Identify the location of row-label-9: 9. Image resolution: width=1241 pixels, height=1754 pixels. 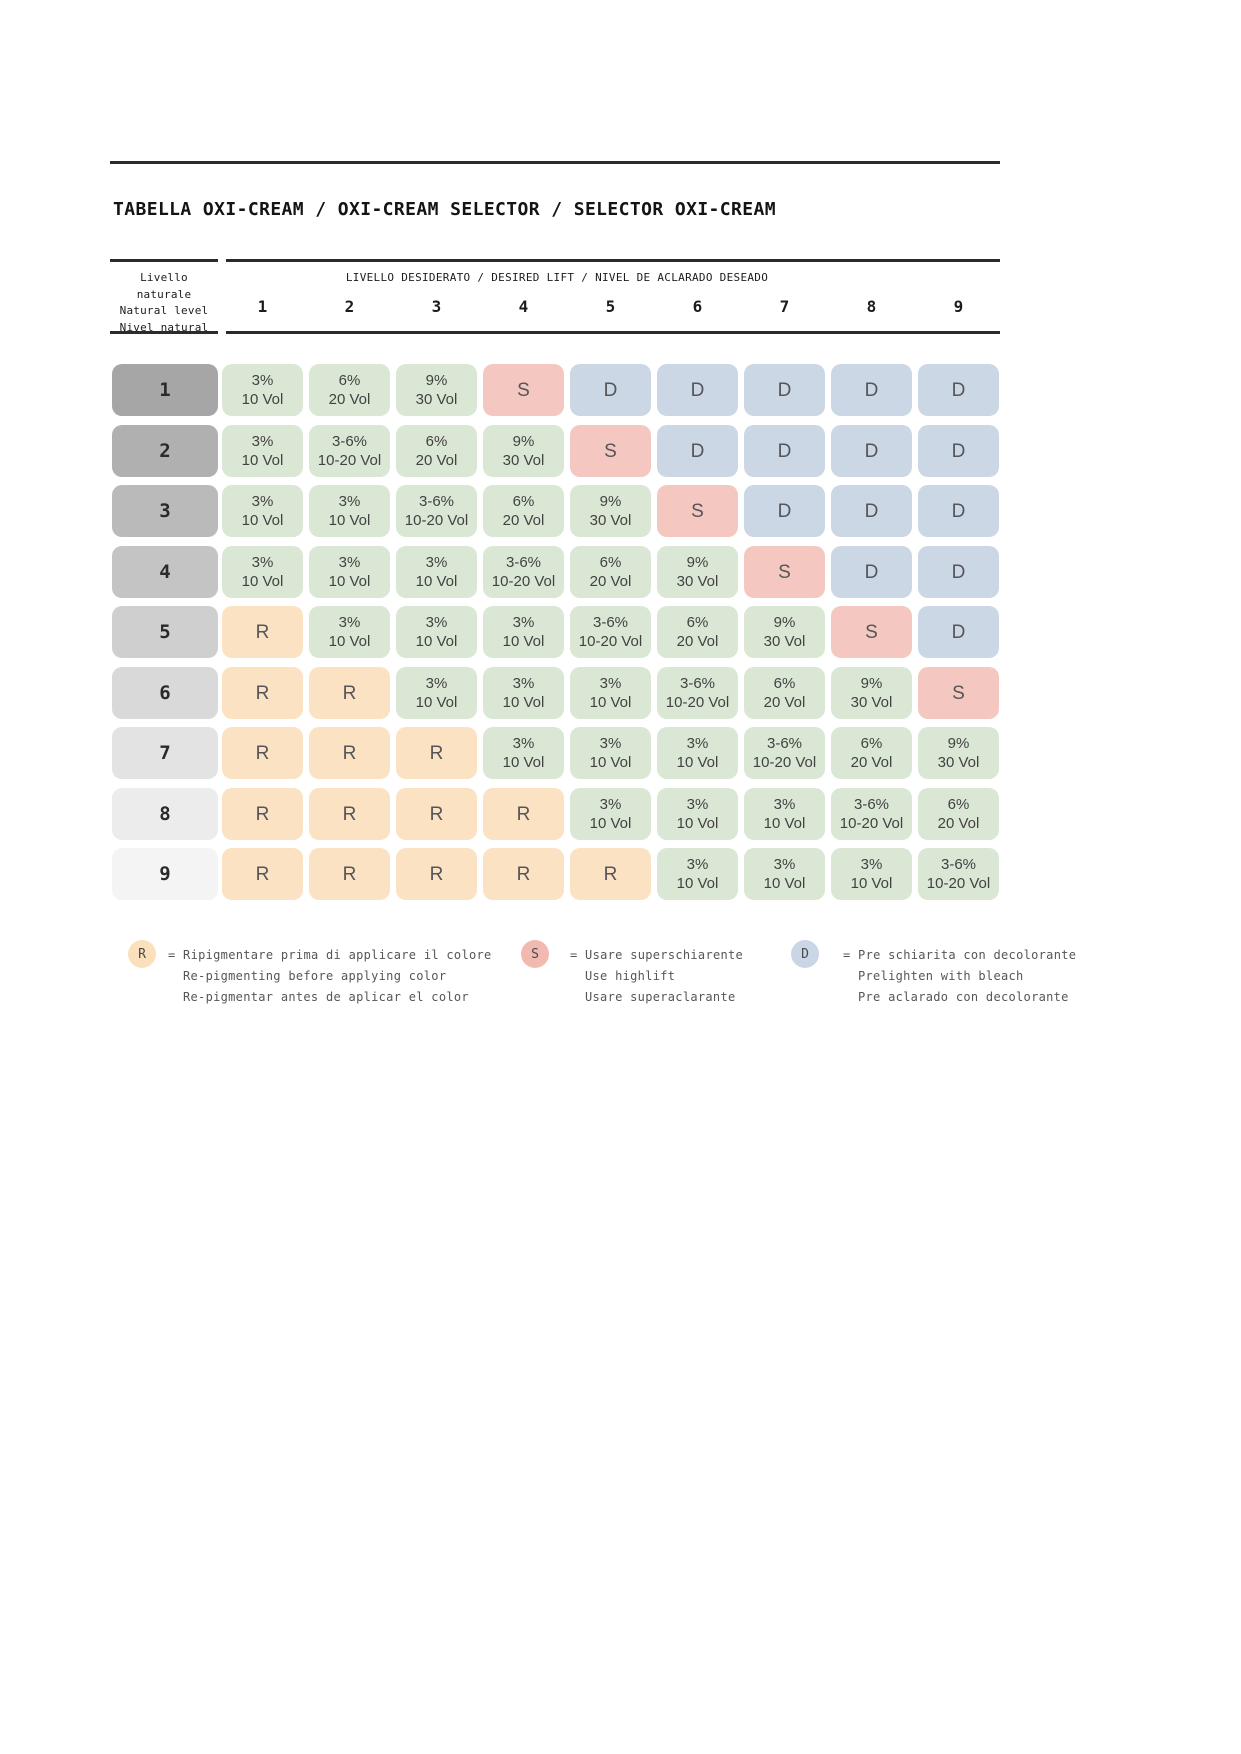
(165, 874).